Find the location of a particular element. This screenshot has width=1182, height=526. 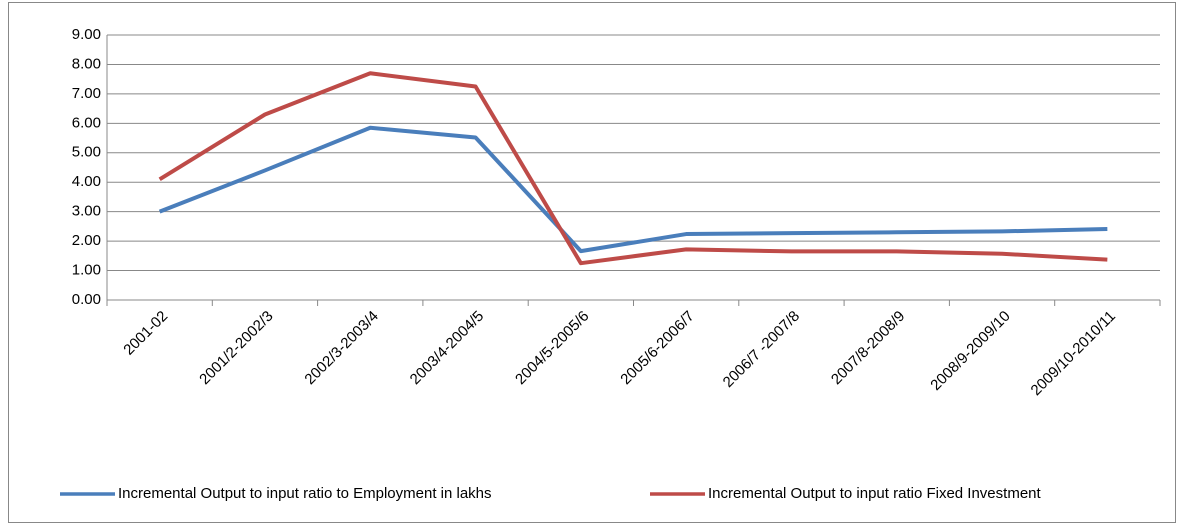

y-tick-label: 5.00 is located at coordinates (86, 152).